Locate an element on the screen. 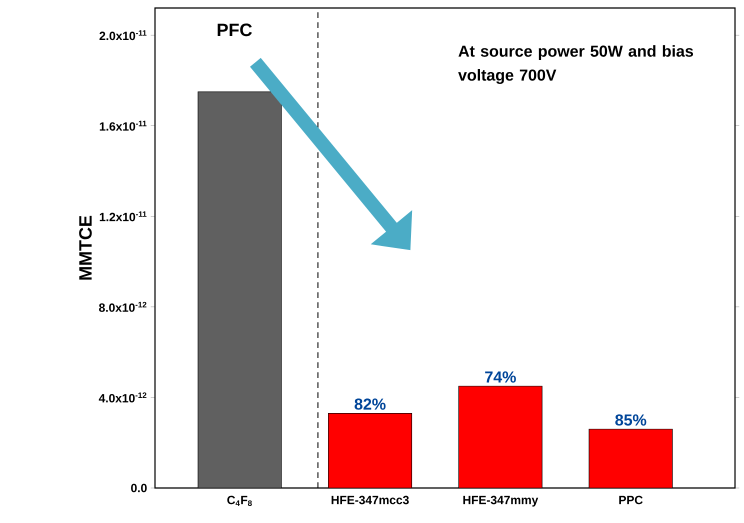  y-tick-label: 4.0x10$^{-12}$ is located at coordinates (122, 397).